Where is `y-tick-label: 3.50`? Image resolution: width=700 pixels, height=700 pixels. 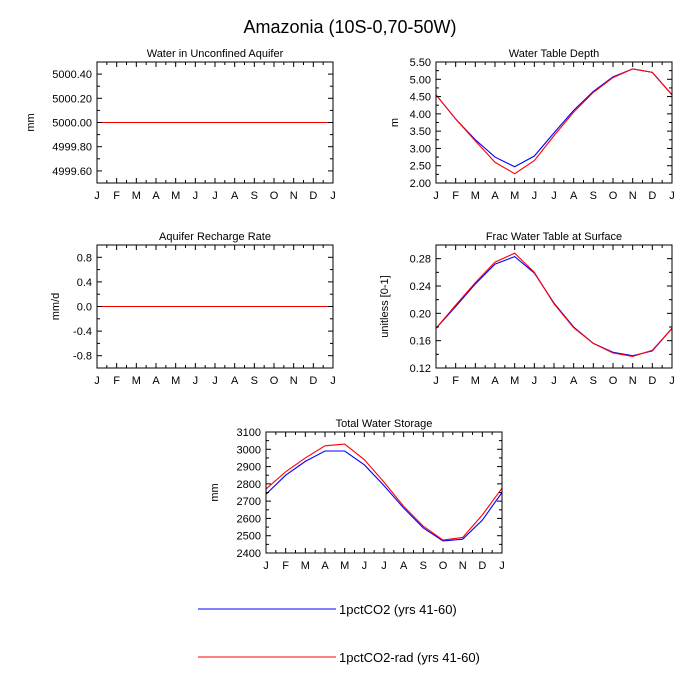
y-tick-label: 3.50 is located at coordinates (420, 132).